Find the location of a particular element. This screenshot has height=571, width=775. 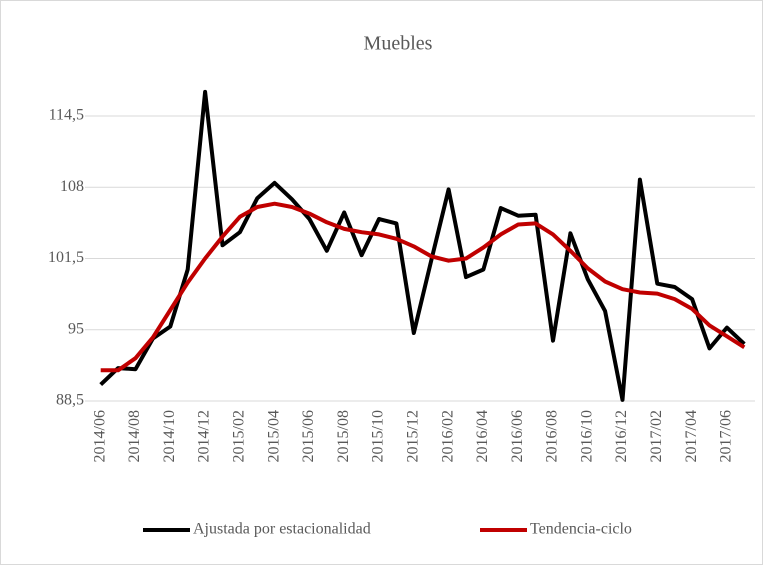

x-tick-label: 2017/02 is located at coordinates (656, 436).